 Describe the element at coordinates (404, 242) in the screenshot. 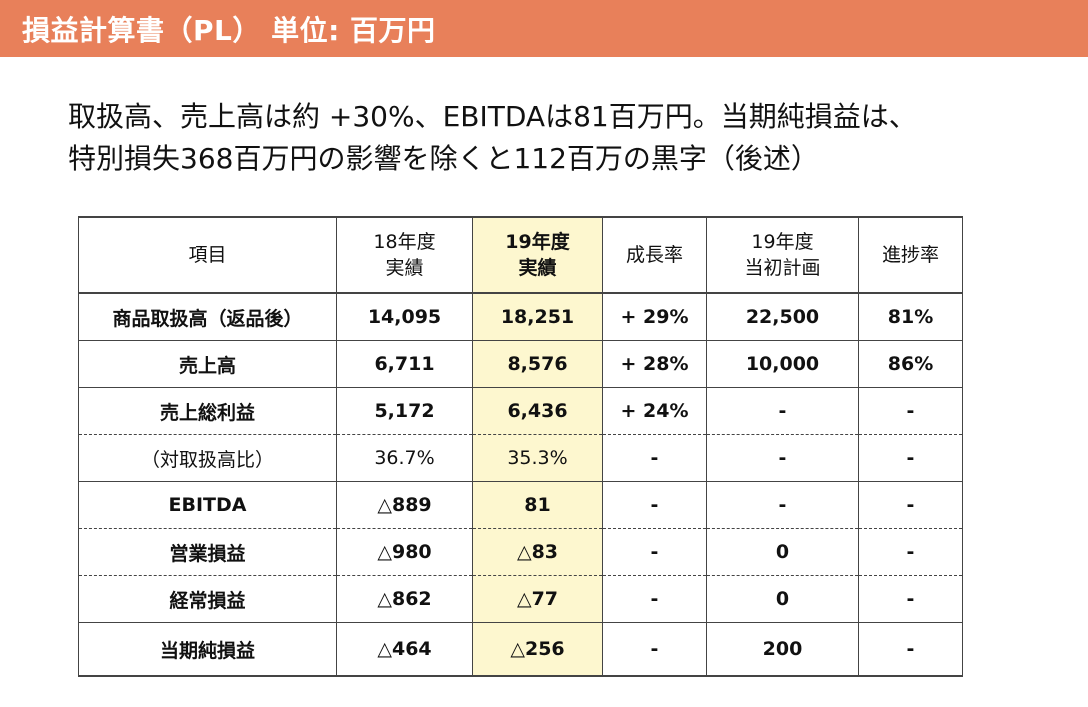

I see `header-line: 18年度` at that location.